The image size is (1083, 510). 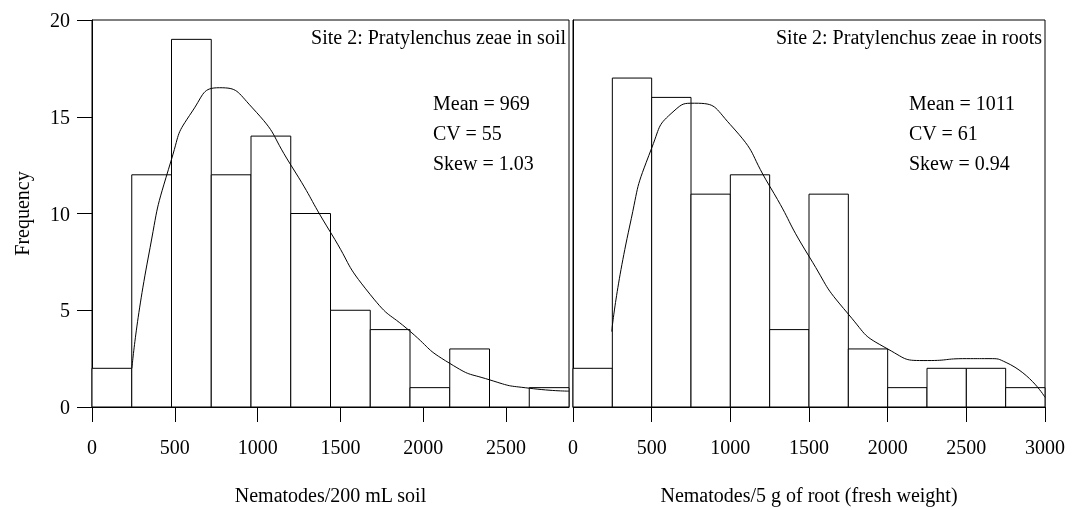 I want to click on annotation: Skew = 1.03, so click(x=483, y=163).